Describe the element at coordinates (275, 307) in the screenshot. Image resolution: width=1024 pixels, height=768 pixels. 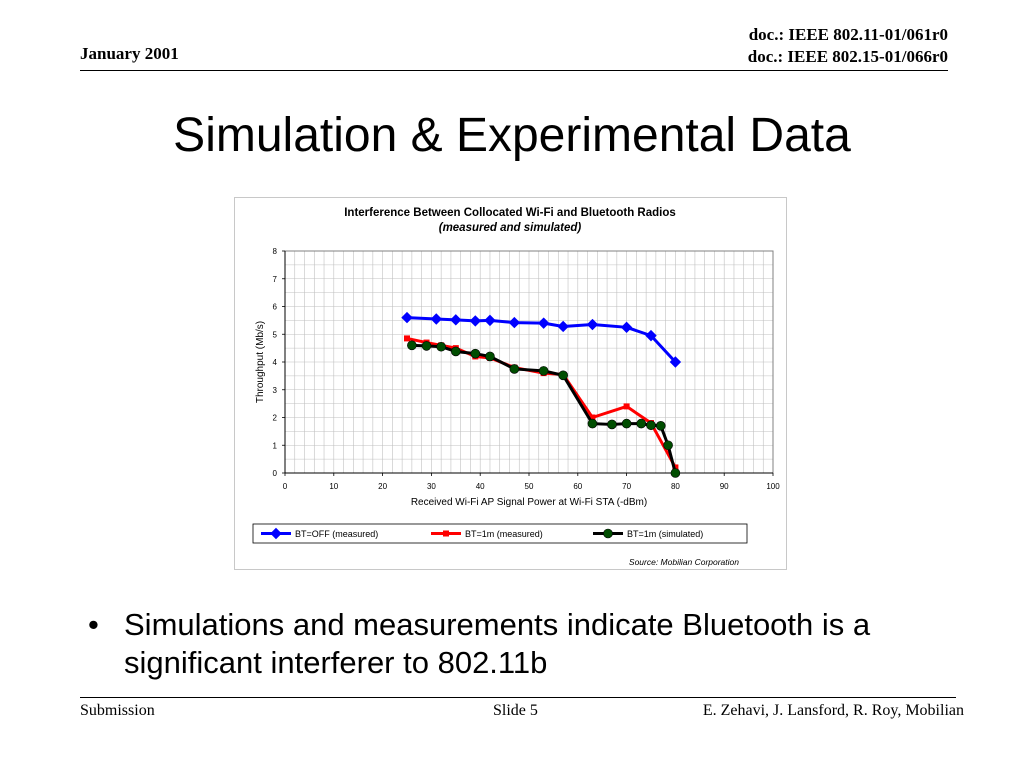
I see `y-tick-label: 6` at that location.